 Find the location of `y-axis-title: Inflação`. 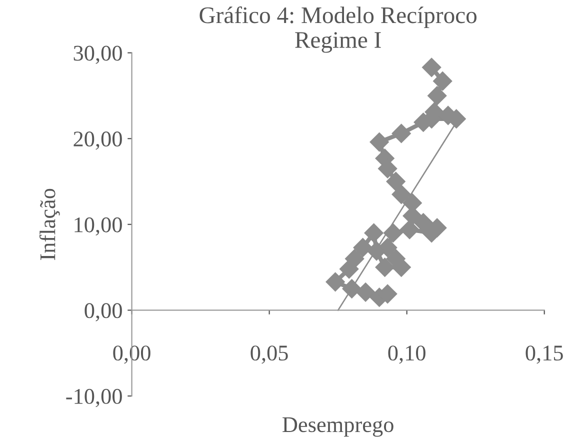

y-axis-title: Inflação is located at coordinates (49, 224).